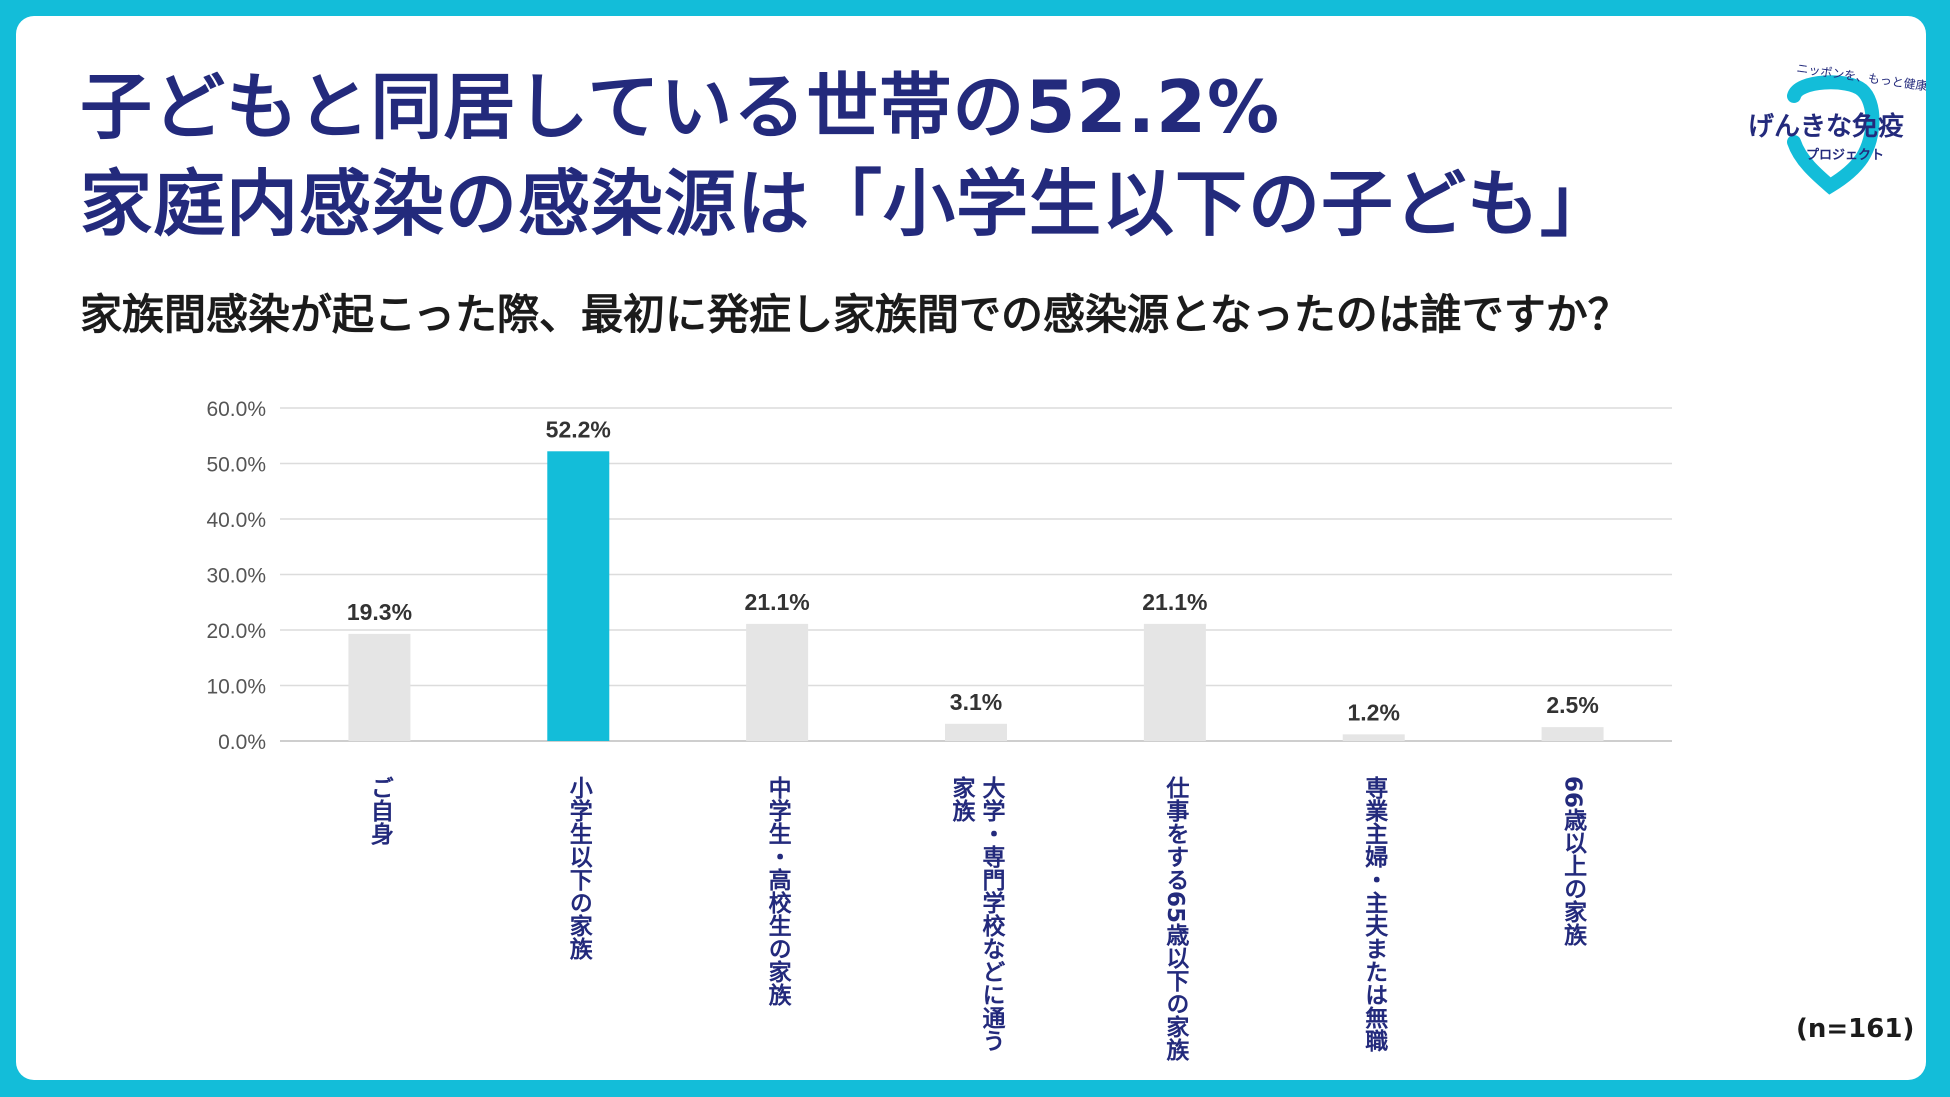  I want to click on y-tick-label: 0.0%, so click(242, 742).